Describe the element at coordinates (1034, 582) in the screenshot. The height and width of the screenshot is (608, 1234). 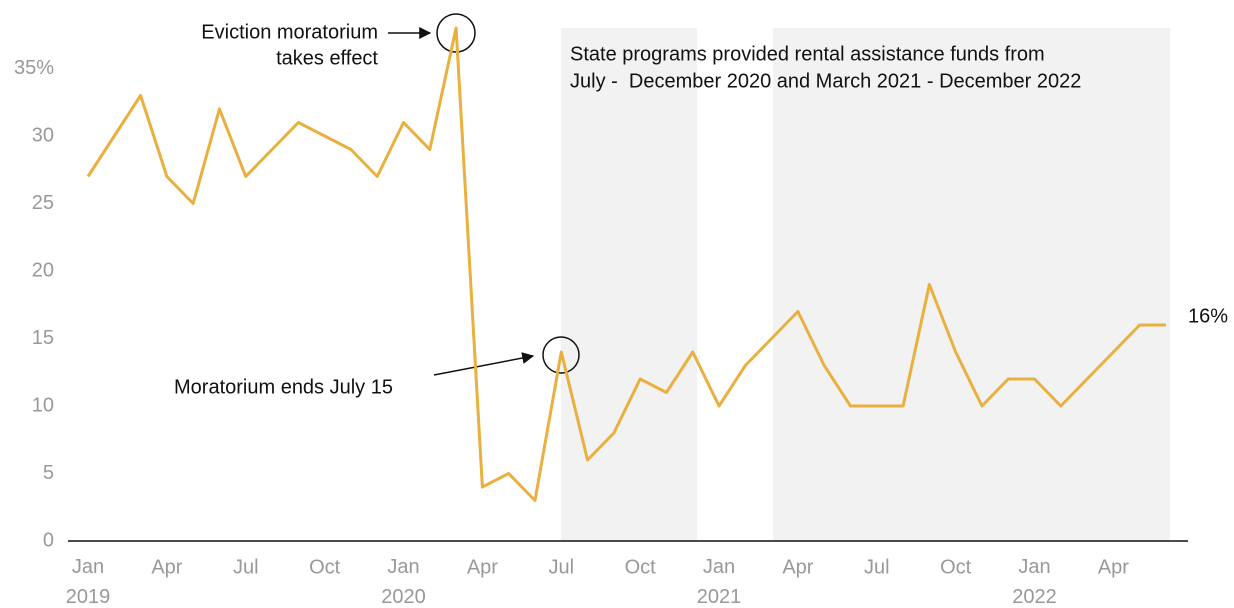
I see `x-tick-label: Jan 2022` at that location.